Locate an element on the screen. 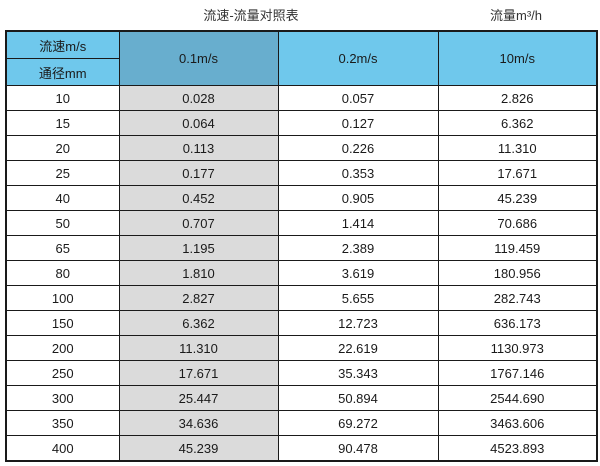 The image size is (600, 466). cell-flow-value: 35.343 is located at coordinates (358, 373).